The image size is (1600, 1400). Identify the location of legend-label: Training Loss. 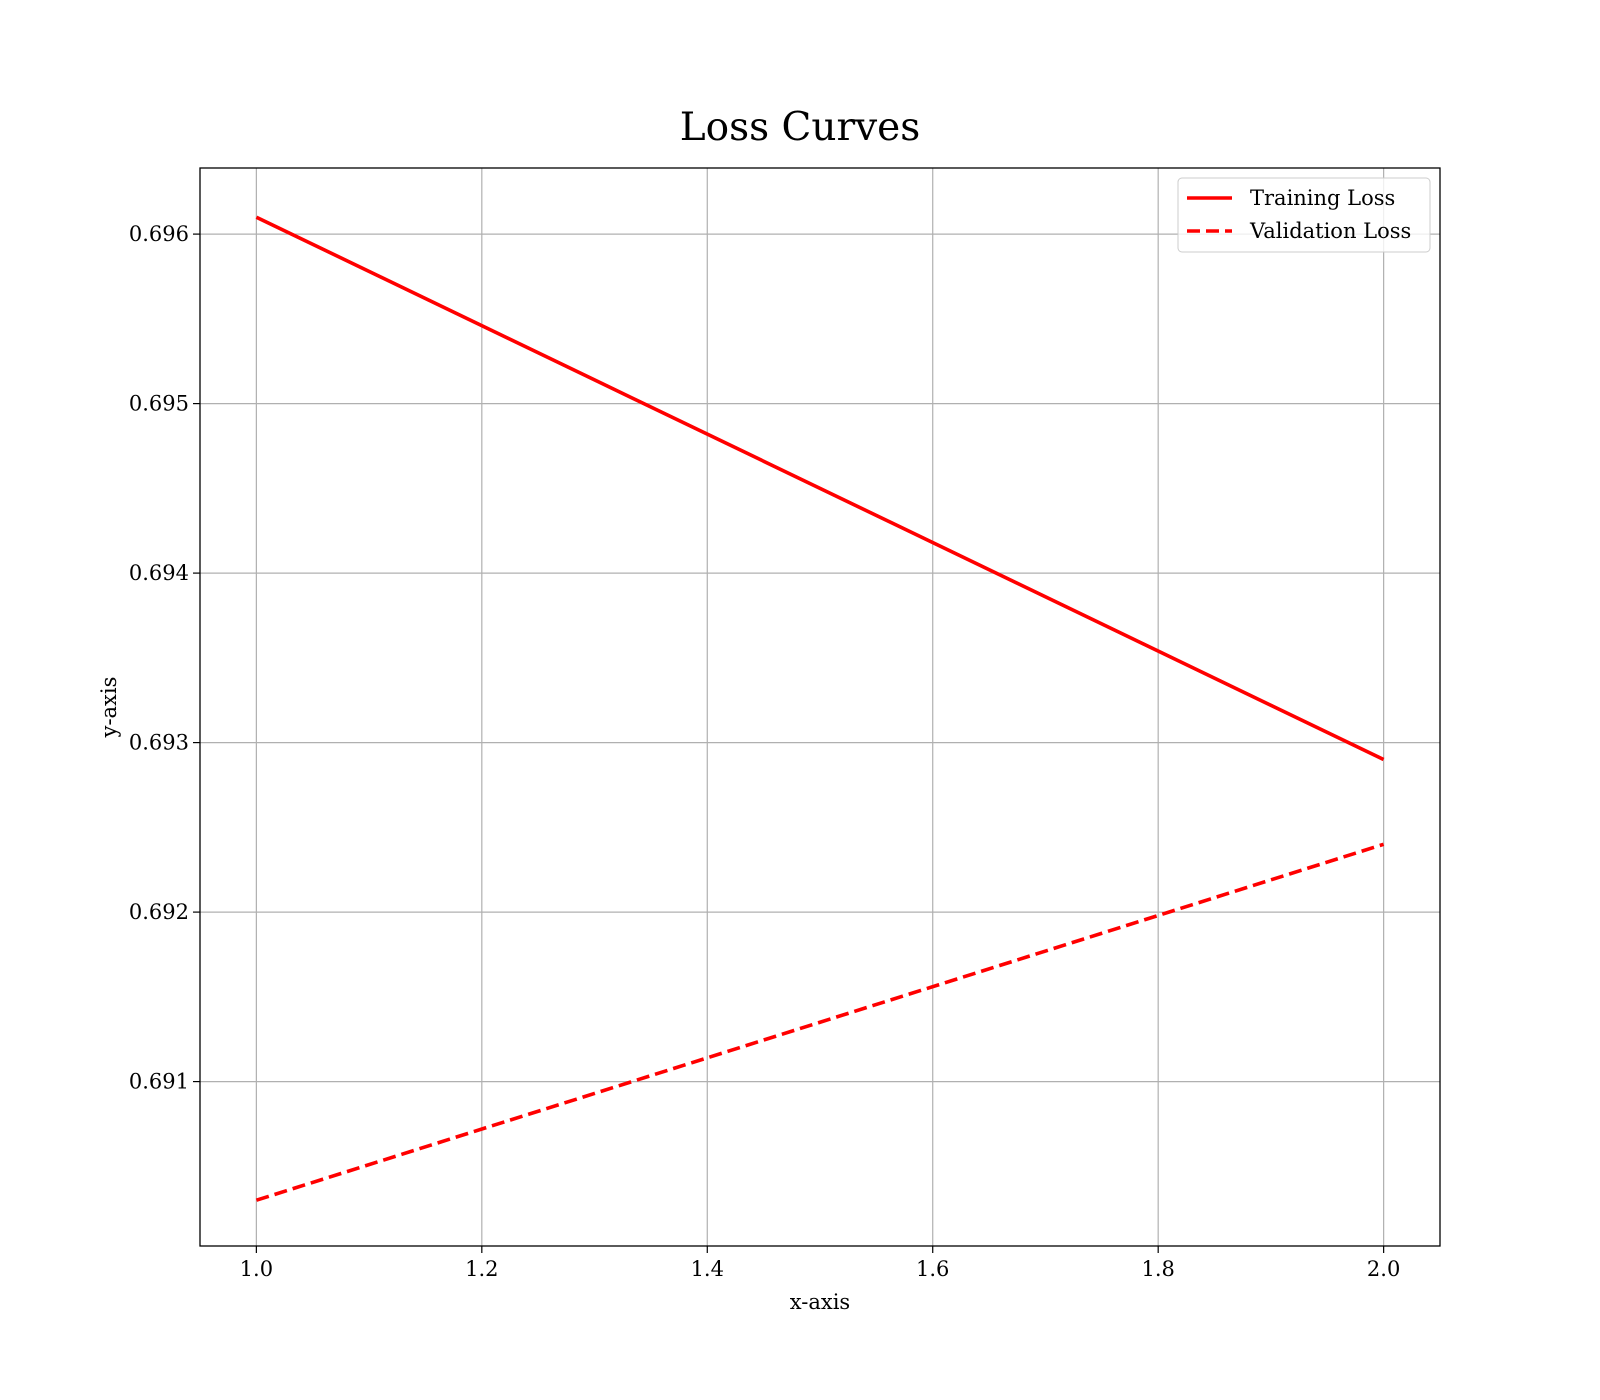
(1322, 198).